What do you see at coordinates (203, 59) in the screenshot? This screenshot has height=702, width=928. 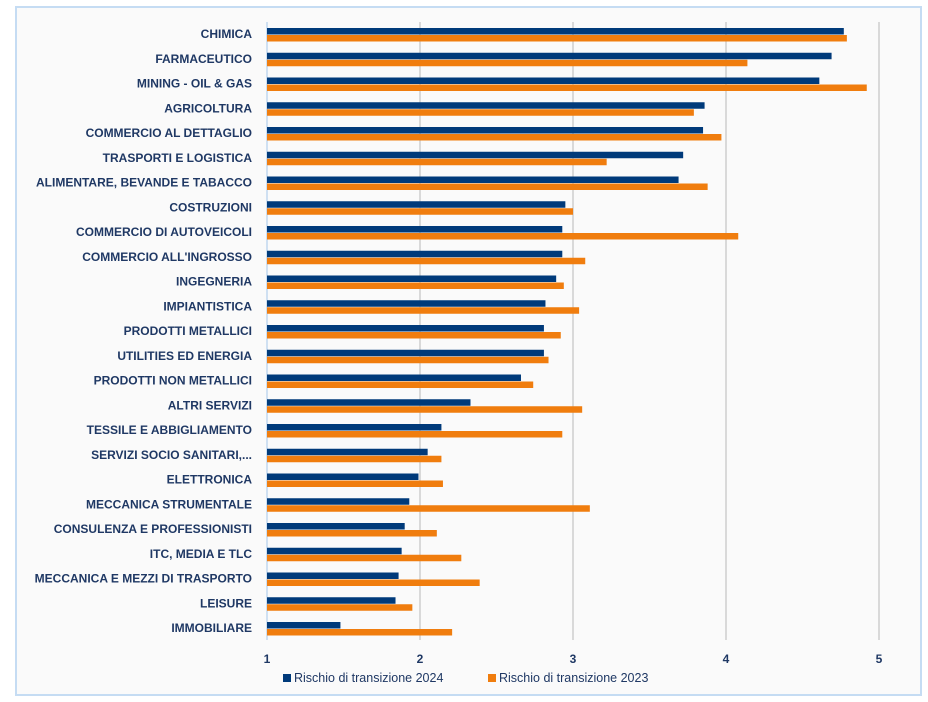 I see `category-label: FARMACEUTICO` at bounding box center [203, 59].